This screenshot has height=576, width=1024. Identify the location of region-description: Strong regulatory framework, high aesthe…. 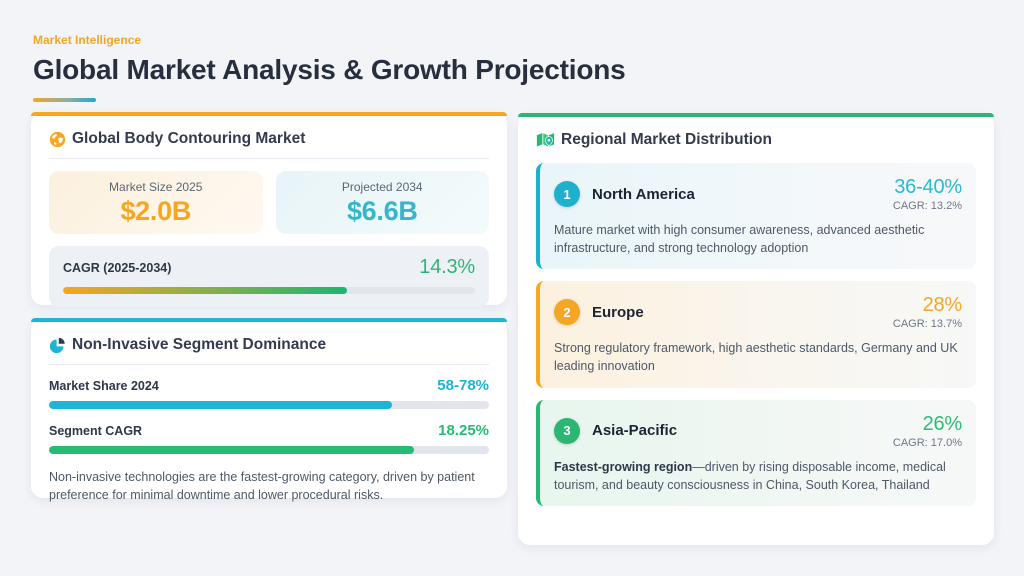
(756, 357).